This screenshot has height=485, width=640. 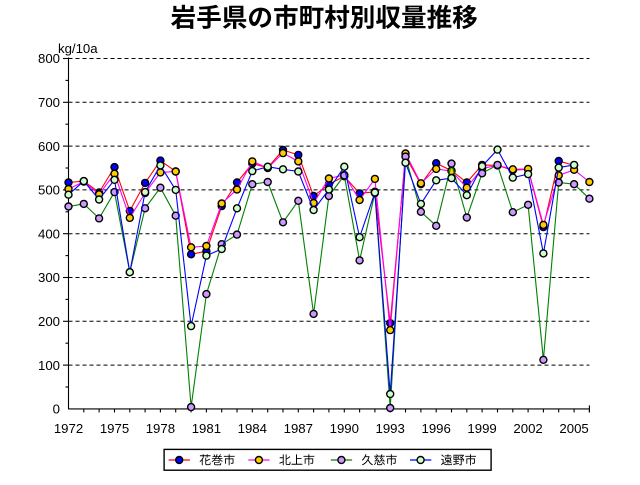 What do you see at coordinates (68, 428) in the screenshot?
I see `svg-text: 1972` at bounding box center [68, 428].